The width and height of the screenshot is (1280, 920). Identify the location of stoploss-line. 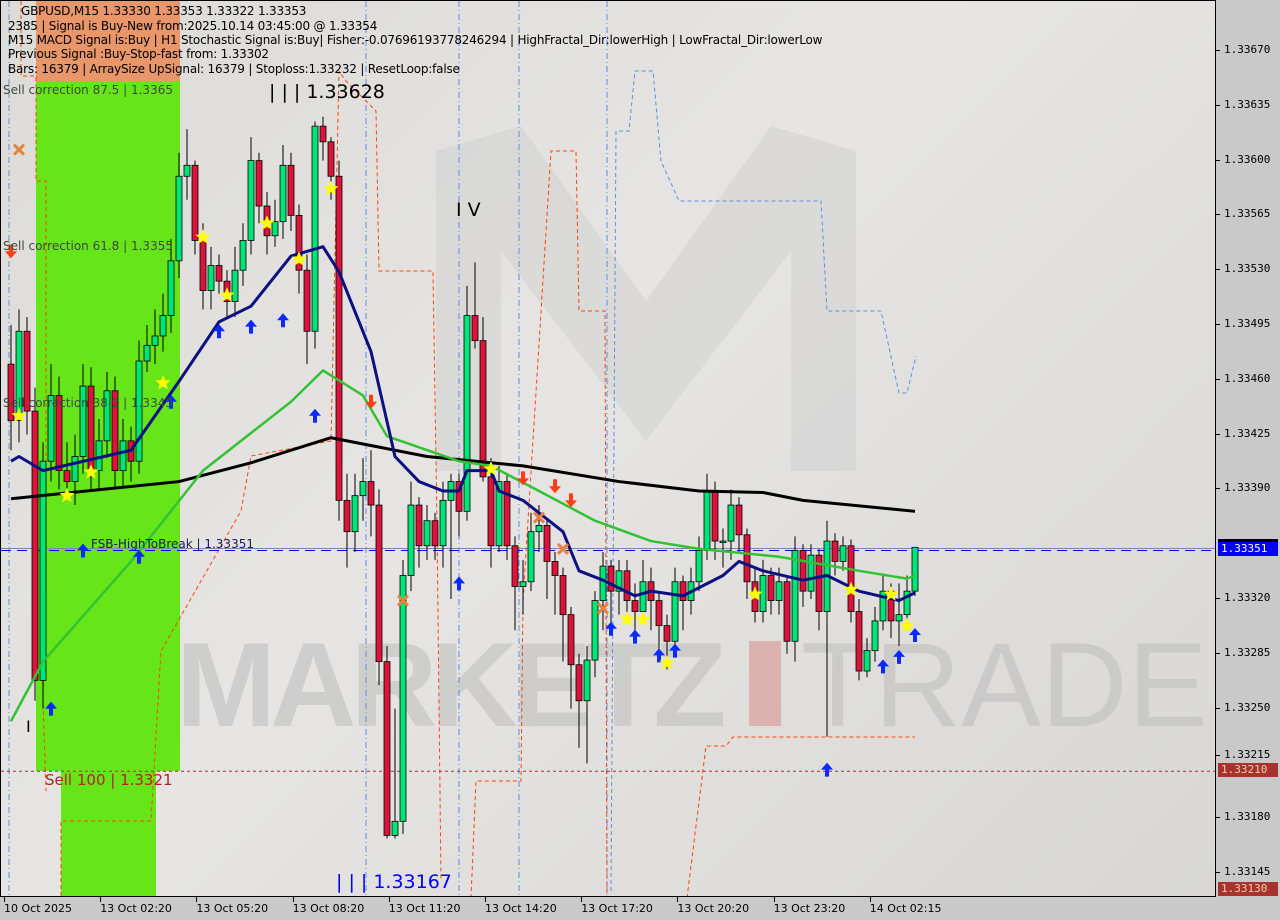
(800, 816).